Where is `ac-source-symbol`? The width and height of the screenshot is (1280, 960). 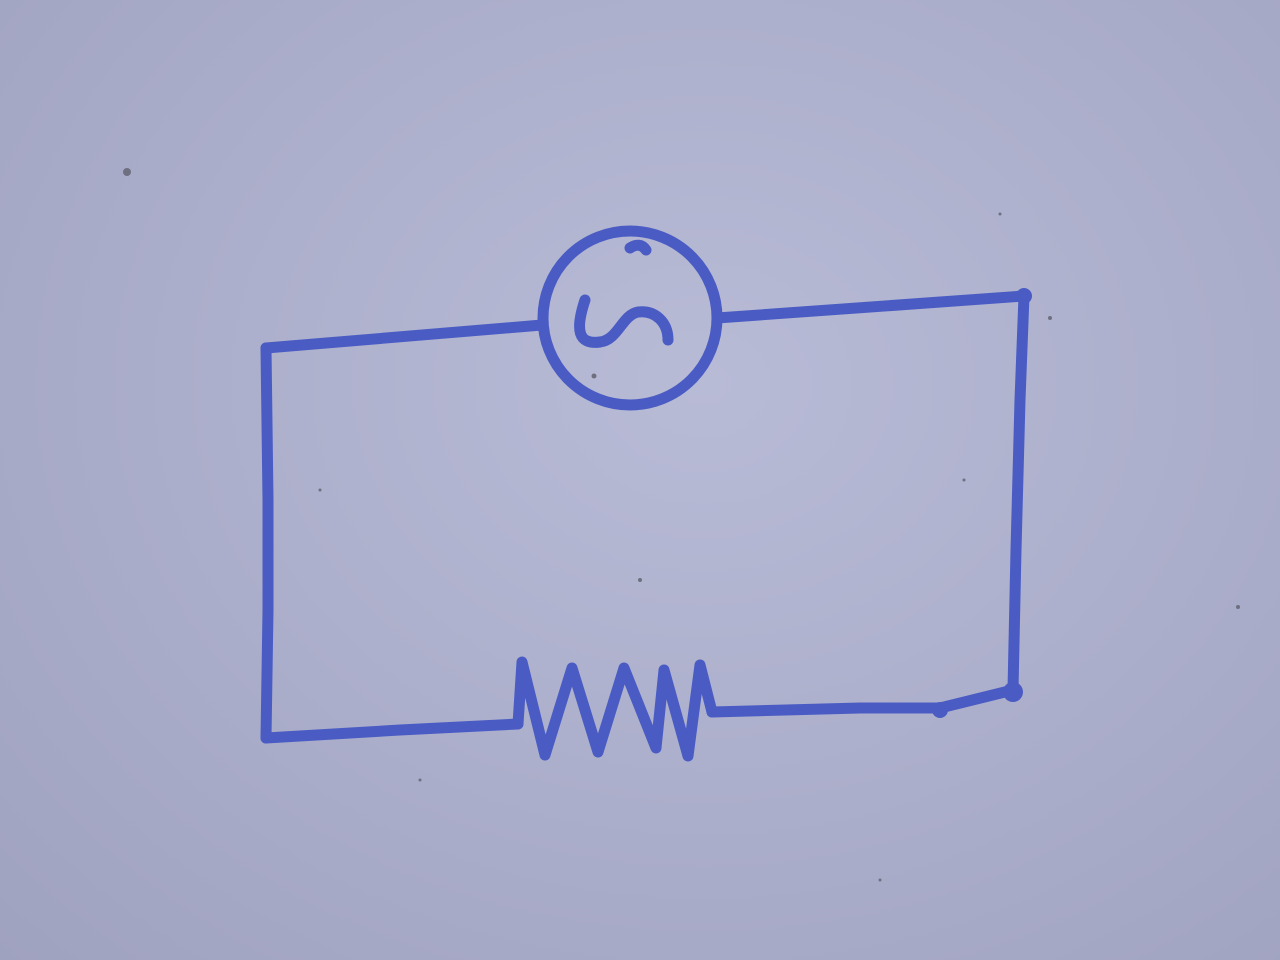 ac-source-symbol is located at coordinates (630, 318).